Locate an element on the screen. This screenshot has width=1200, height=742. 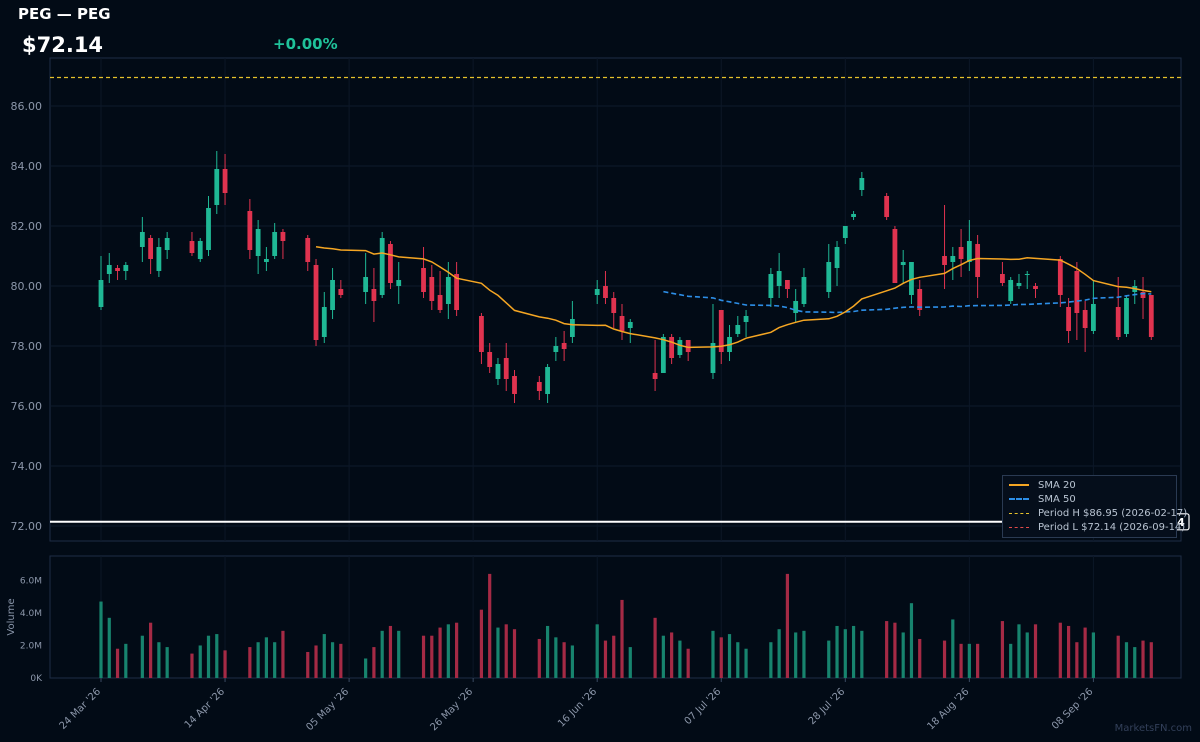
volume-tick-label: 0K is located at coordinates (36, 679).